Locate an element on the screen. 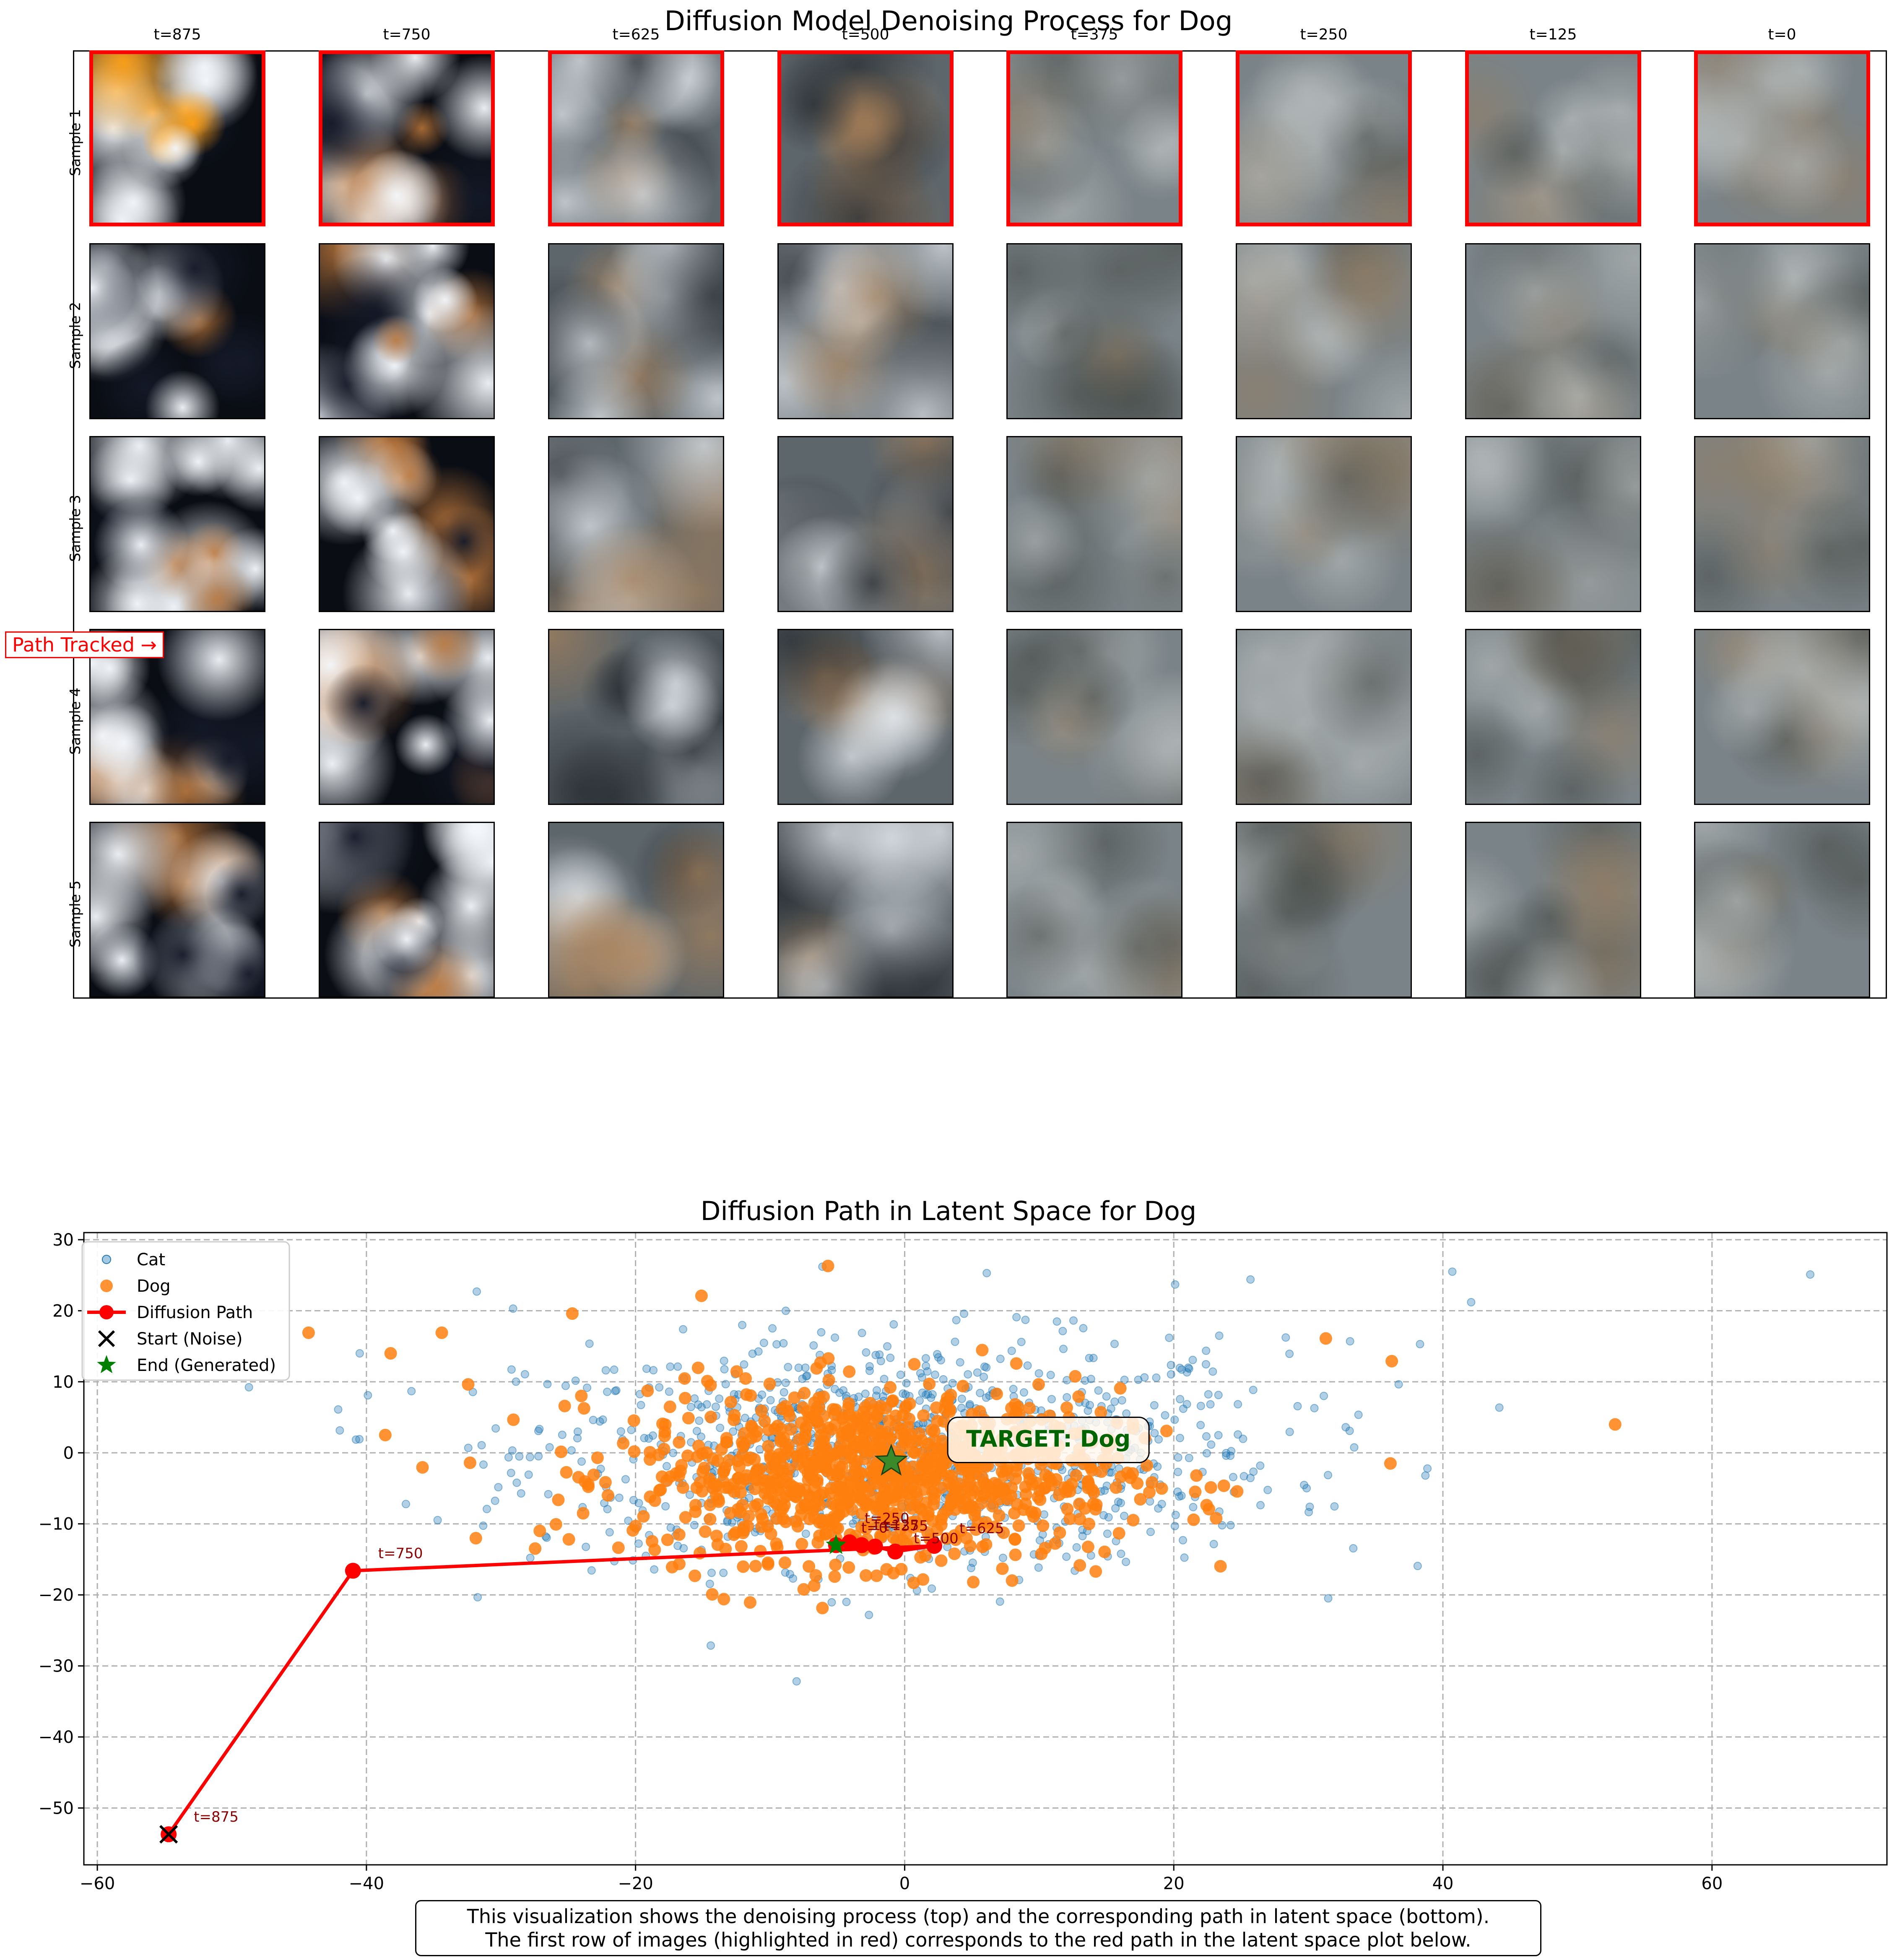 This screenshot has width=1897, height=1960. legend-marker is located at coordinates (106, 1259).